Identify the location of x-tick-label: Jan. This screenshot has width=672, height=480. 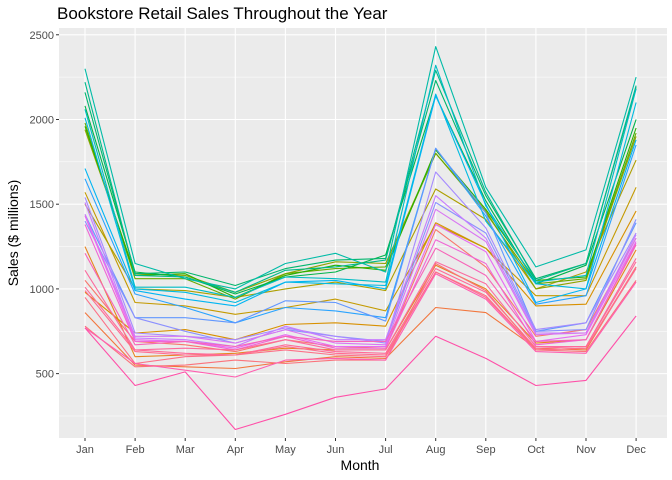
(85, 450).